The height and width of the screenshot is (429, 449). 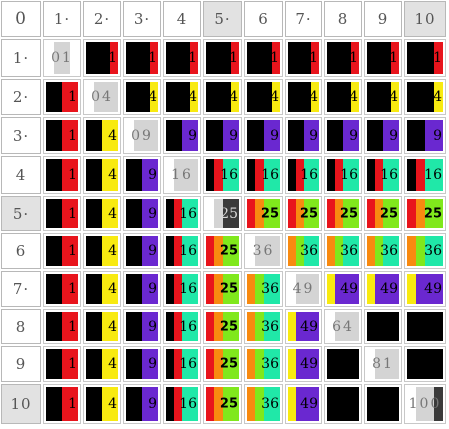 I want to click on product-cell-r7-c5: 25, so click(x=222, y=289).